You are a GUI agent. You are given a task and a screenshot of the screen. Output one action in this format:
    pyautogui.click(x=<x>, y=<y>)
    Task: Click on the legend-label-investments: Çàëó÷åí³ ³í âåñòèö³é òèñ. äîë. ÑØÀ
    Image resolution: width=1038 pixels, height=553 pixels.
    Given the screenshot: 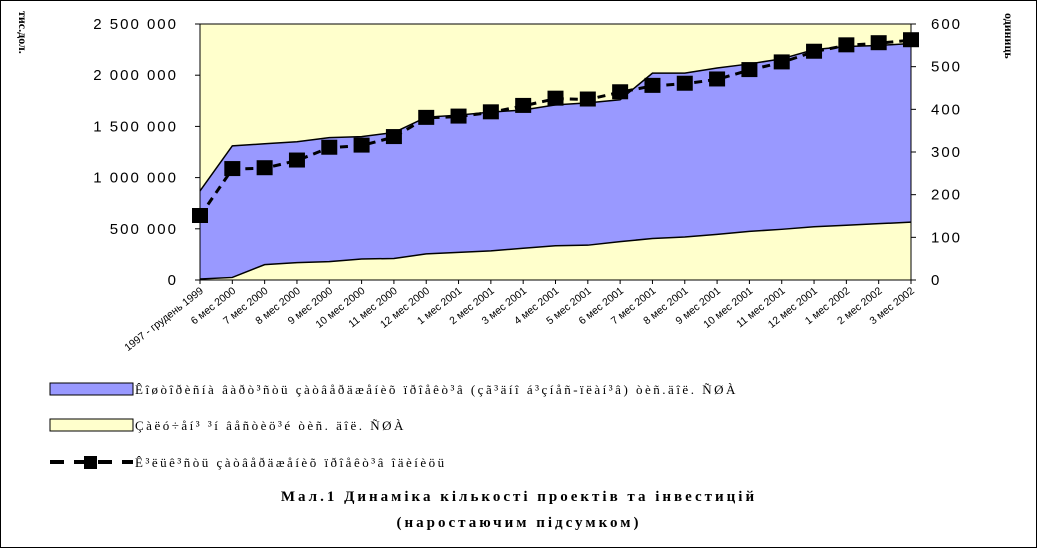 What is the action you would take?
    pyautogui.click(x=270, y=425)
    